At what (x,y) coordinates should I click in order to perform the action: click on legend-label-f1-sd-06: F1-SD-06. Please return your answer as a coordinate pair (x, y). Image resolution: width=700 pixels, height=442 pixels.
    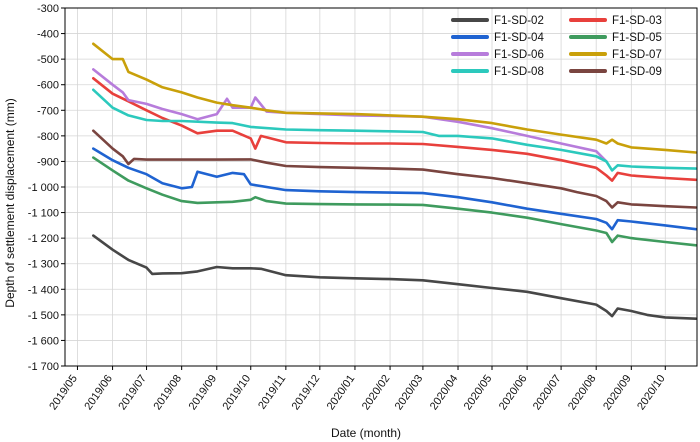
    Looking at the image, I should click on (519, 55).